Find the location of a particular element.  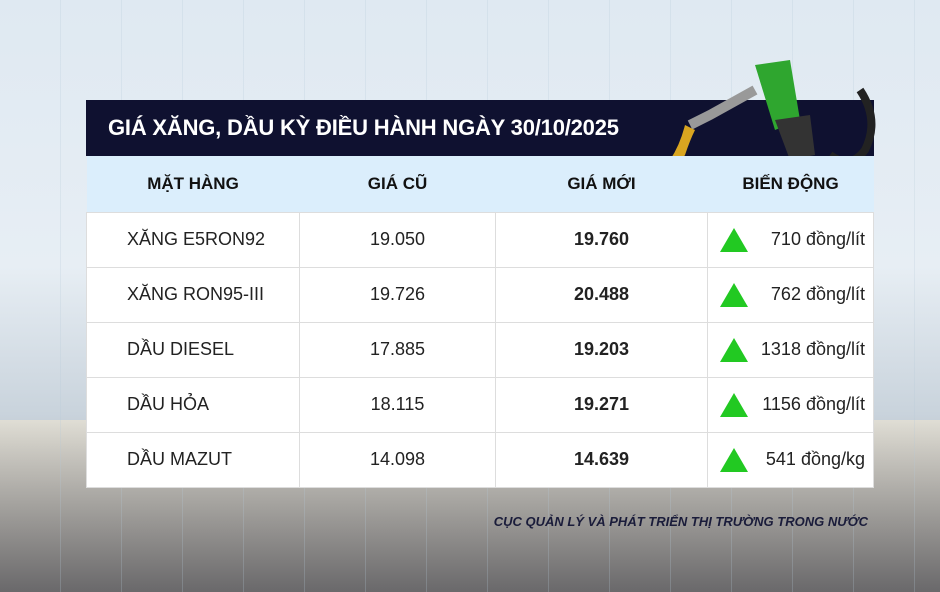

new-price: 19.203 is located at coordinates (601, 349).